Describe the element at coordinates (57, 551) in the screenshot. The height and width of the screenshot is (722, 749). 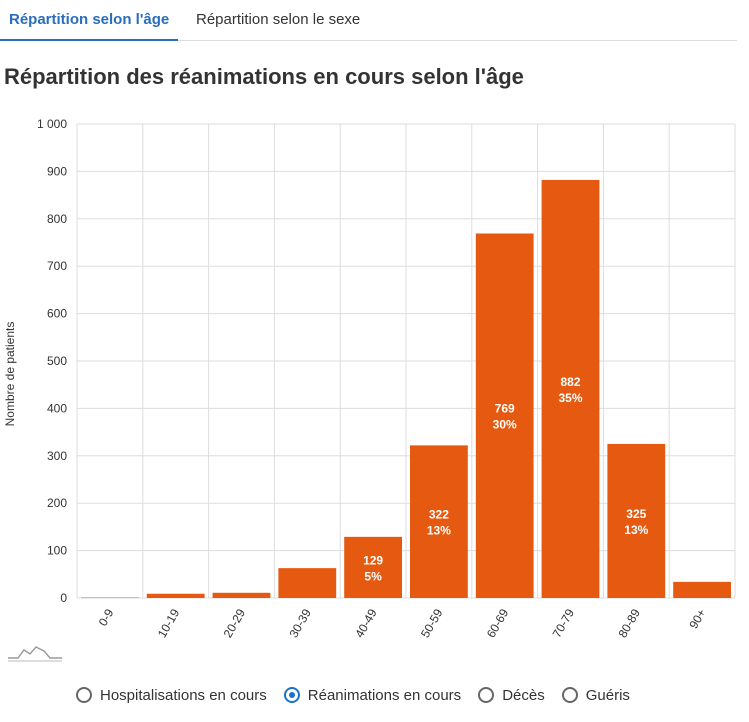
I see `y-tick-label: 100` at that location.